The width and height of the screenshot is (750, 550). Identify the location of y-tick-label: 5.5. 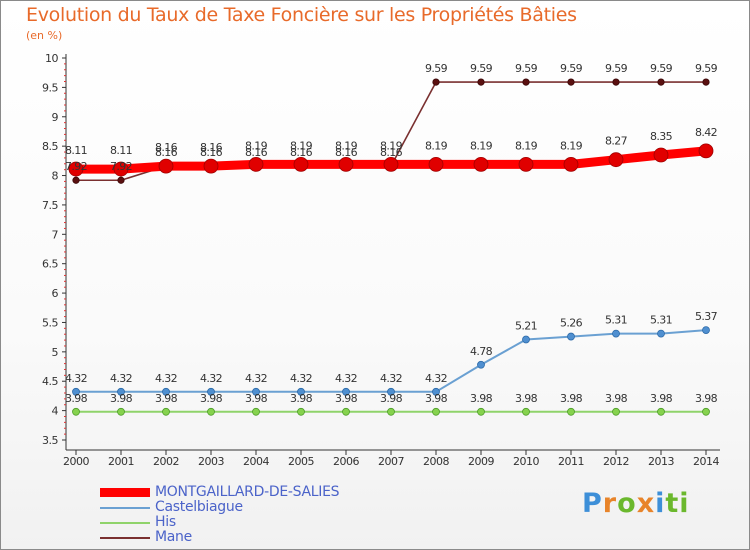
(50, 322).